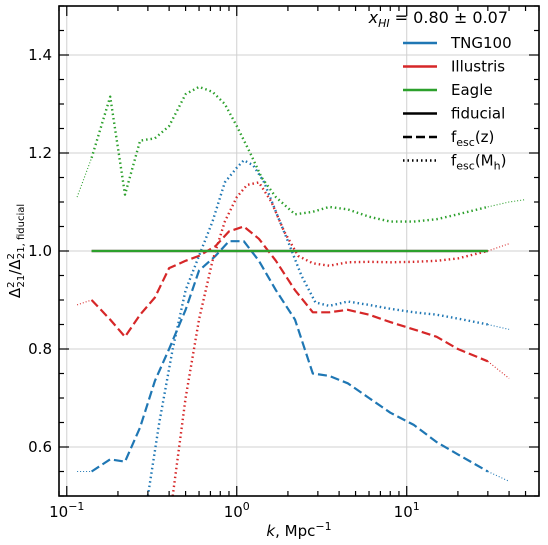  What do you see at coordinates (438, 19) in the screenshot?
I see `legend-title: xHI = 0.80 ± 0.07` at bounding box center [438, 19].